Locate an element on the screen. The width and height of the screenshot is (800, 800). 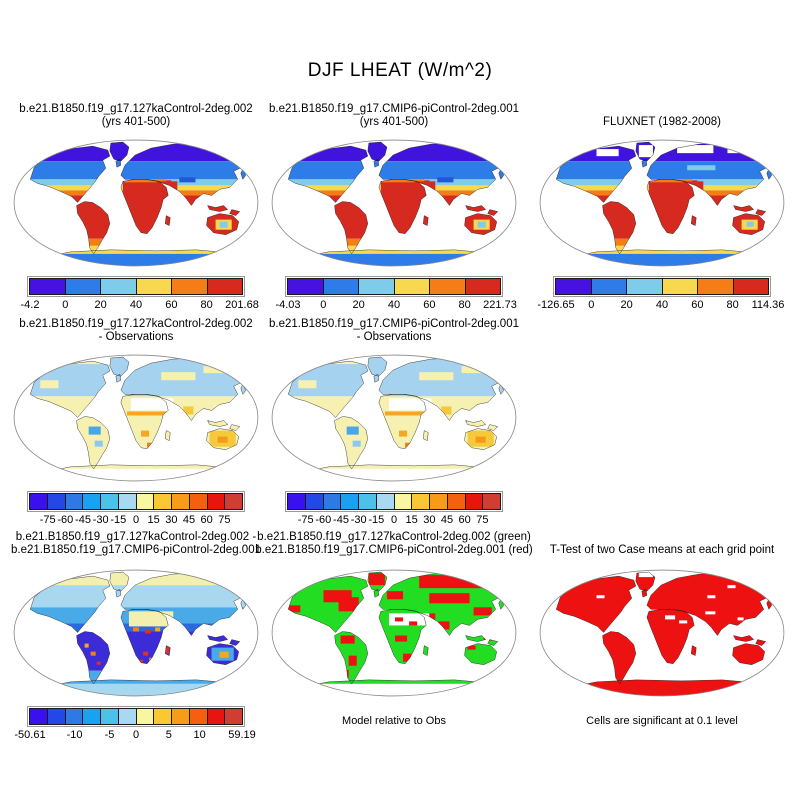
panel-title-line1 is located at coordinates (581, 537).